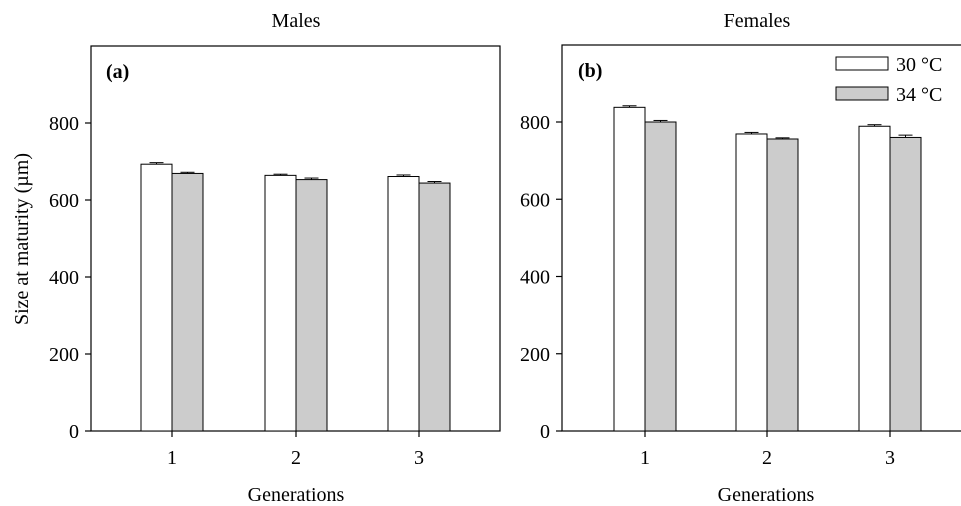  Describe the element at coordinates (590, 71) in the screenshot. I see `panel-label: (b)` at that location.